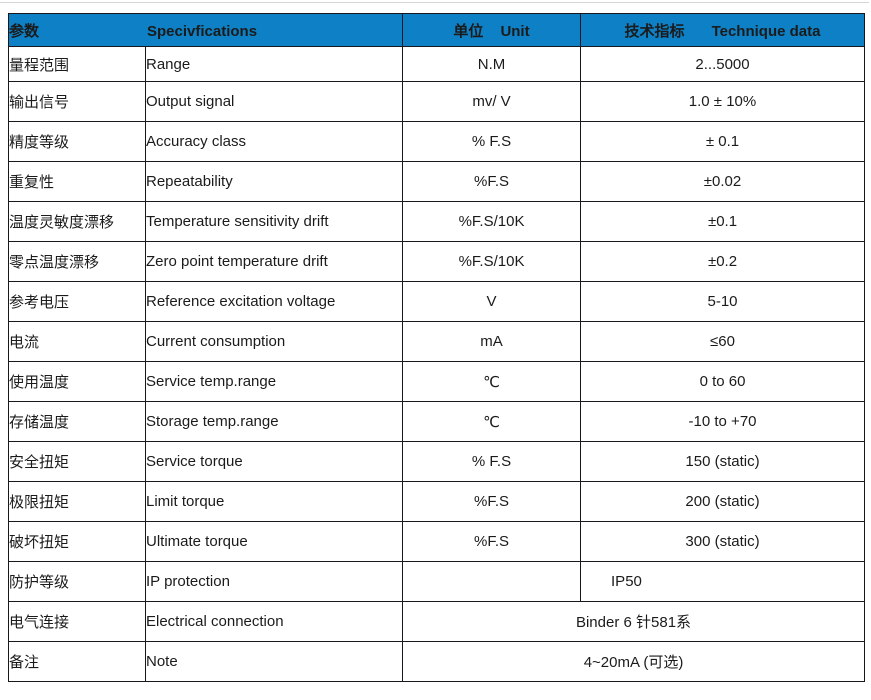  Describe the element at coordinates (77, 621) in the screenshot. I see `param-zh-cell: 电气连接` at that location.